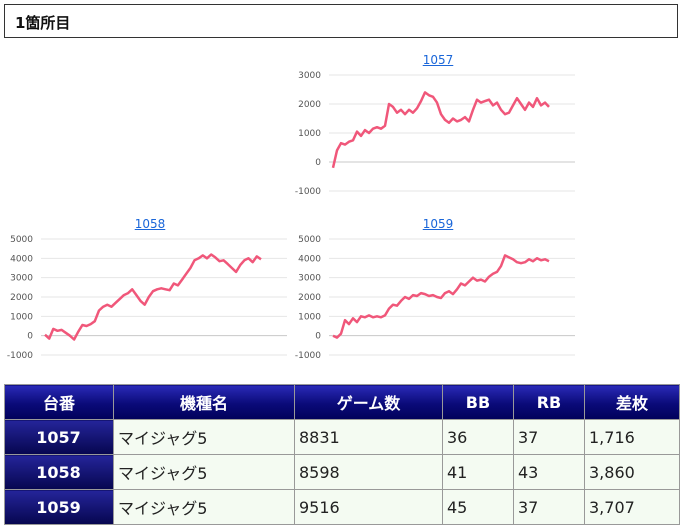 Image resolution: width=682 pixels, height=525 pixels. I want to click on section-header: 1箇所目, so click(341, 21).